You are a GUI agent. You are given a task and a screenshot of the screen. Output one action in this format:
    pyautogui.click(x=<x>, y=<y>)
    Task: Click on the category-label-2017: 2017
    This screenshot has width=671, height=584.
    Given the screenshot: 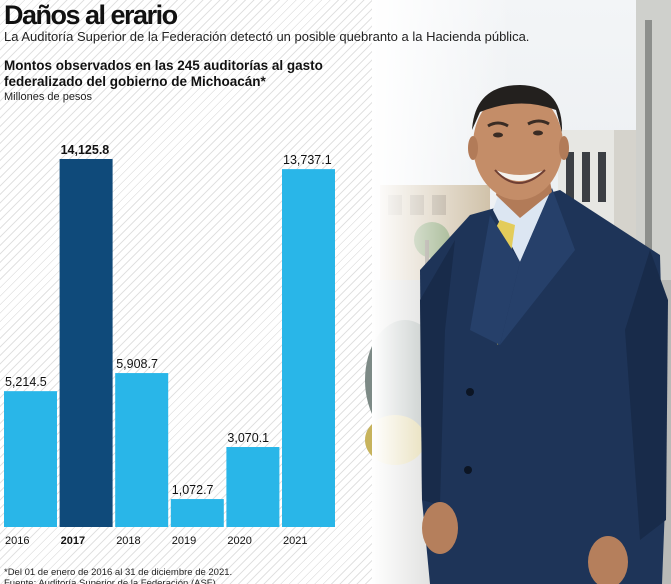 What is the action you would take?
    pyautogui.click(x=73, y=541)
    